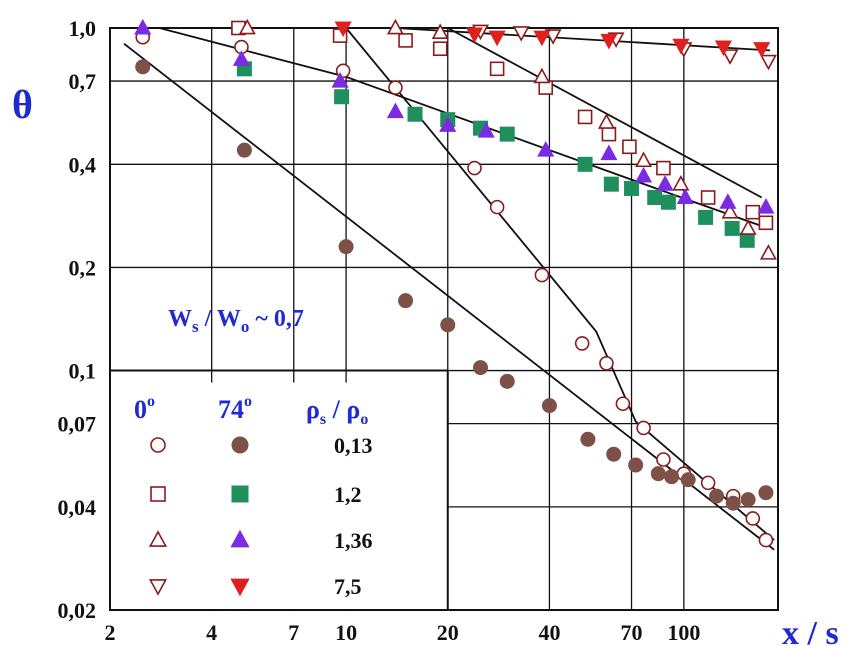 The height and width of the screenshot is (646, 848). Describe the element at coordinates (583, 39) in the screenshot. I see `trend-line` at that location.